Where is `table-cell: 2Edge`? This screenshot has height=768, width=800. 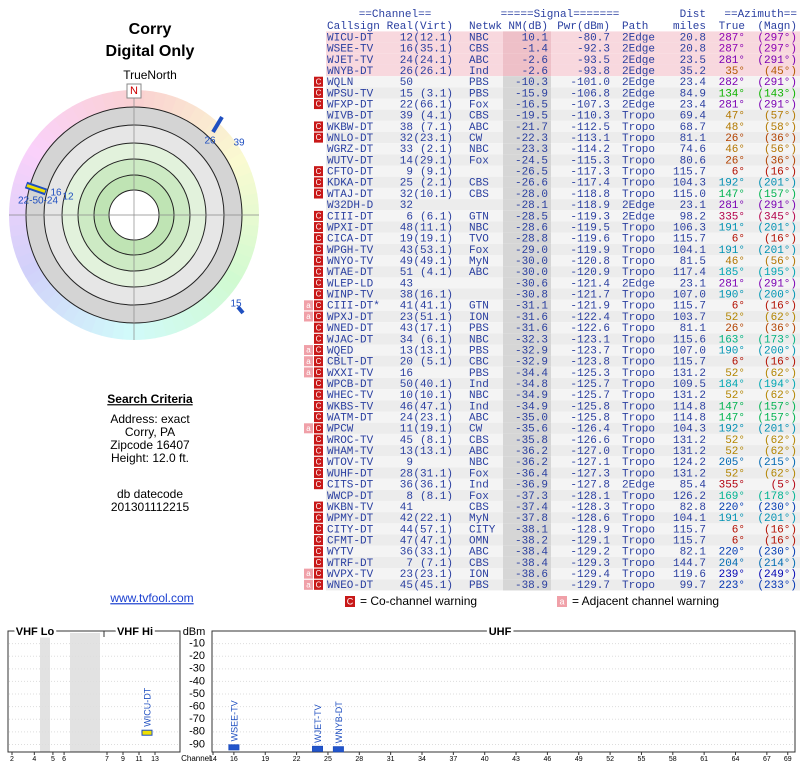
table-cell: 2Edge is located at coordinates (638, 206).